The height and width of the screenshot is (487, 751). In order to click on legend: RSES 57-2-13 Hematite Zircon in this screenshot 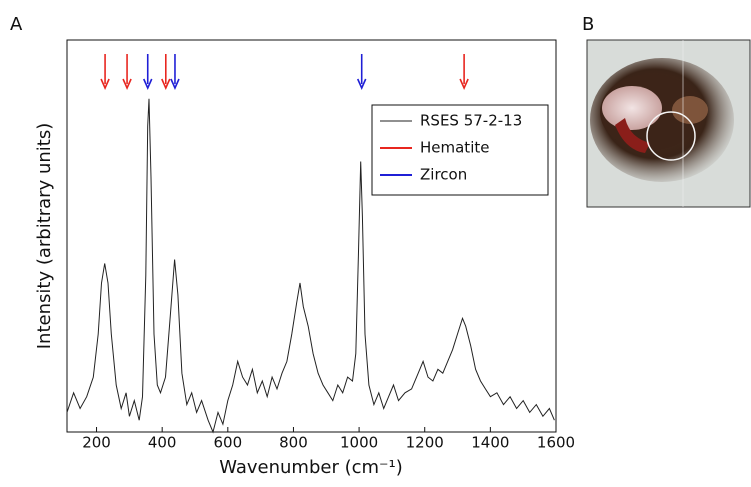, I will do `click(460, 150)`.